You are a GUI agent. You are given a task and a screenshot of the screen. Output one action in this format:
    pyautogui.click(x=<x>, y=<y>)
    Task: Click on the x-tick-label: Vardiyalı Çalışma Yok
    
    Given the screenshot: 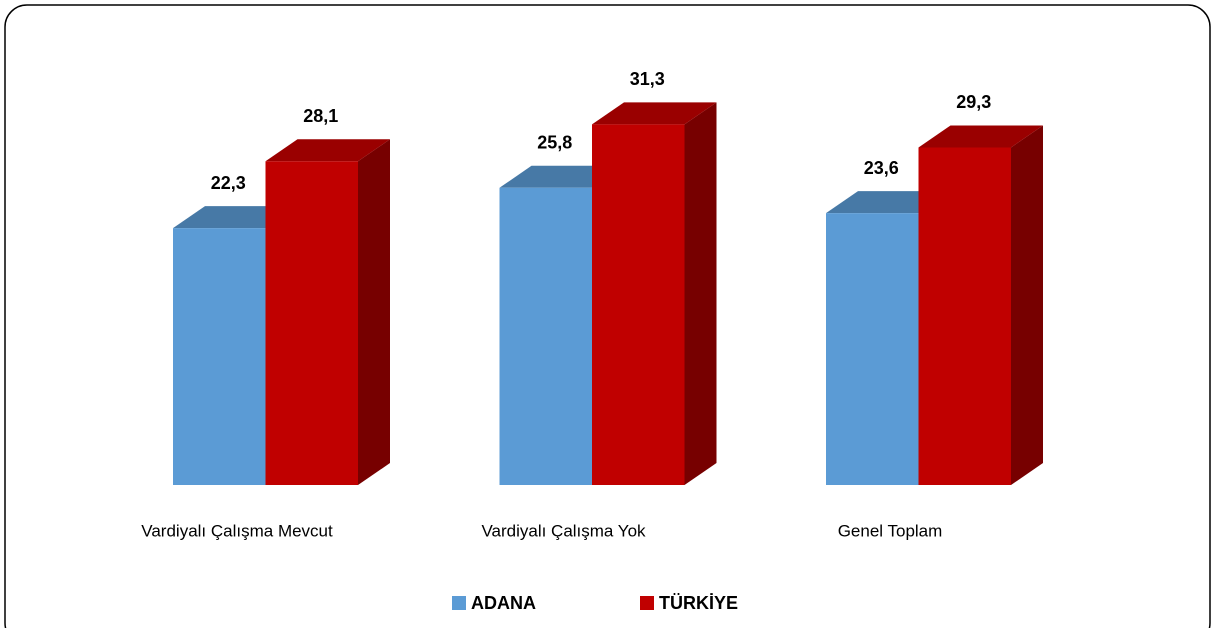 What is the action you would take?
    pyautogui.click(x=563, y=530)
    